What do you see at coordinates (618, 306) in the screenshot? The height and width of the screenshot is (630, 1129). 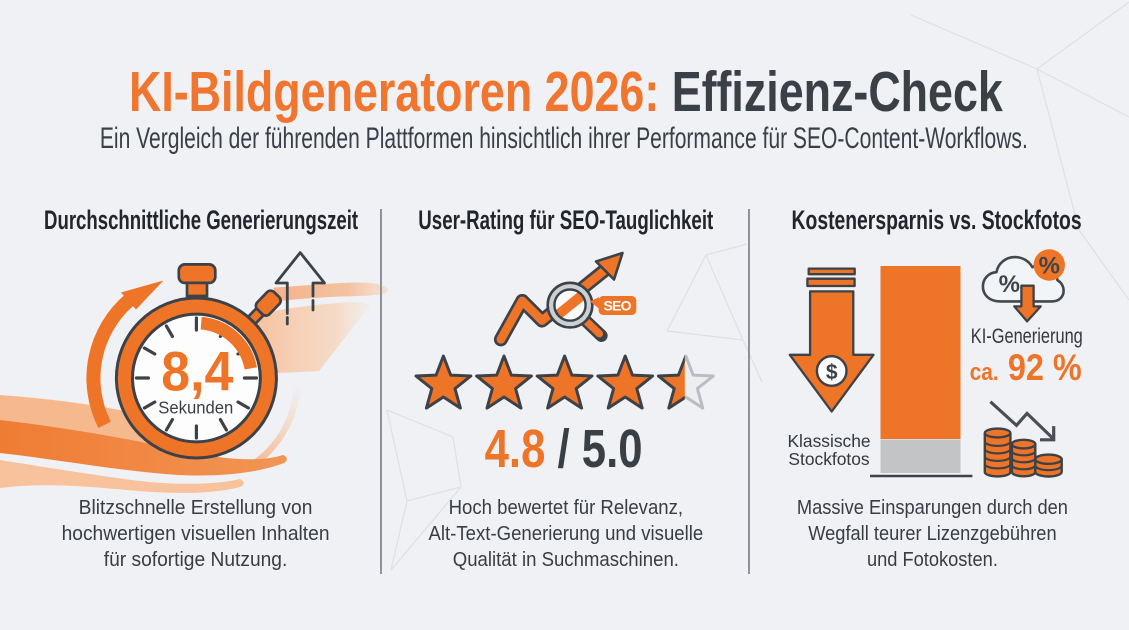 I see `svg-text: SEO` at bounding box center [618, 306].